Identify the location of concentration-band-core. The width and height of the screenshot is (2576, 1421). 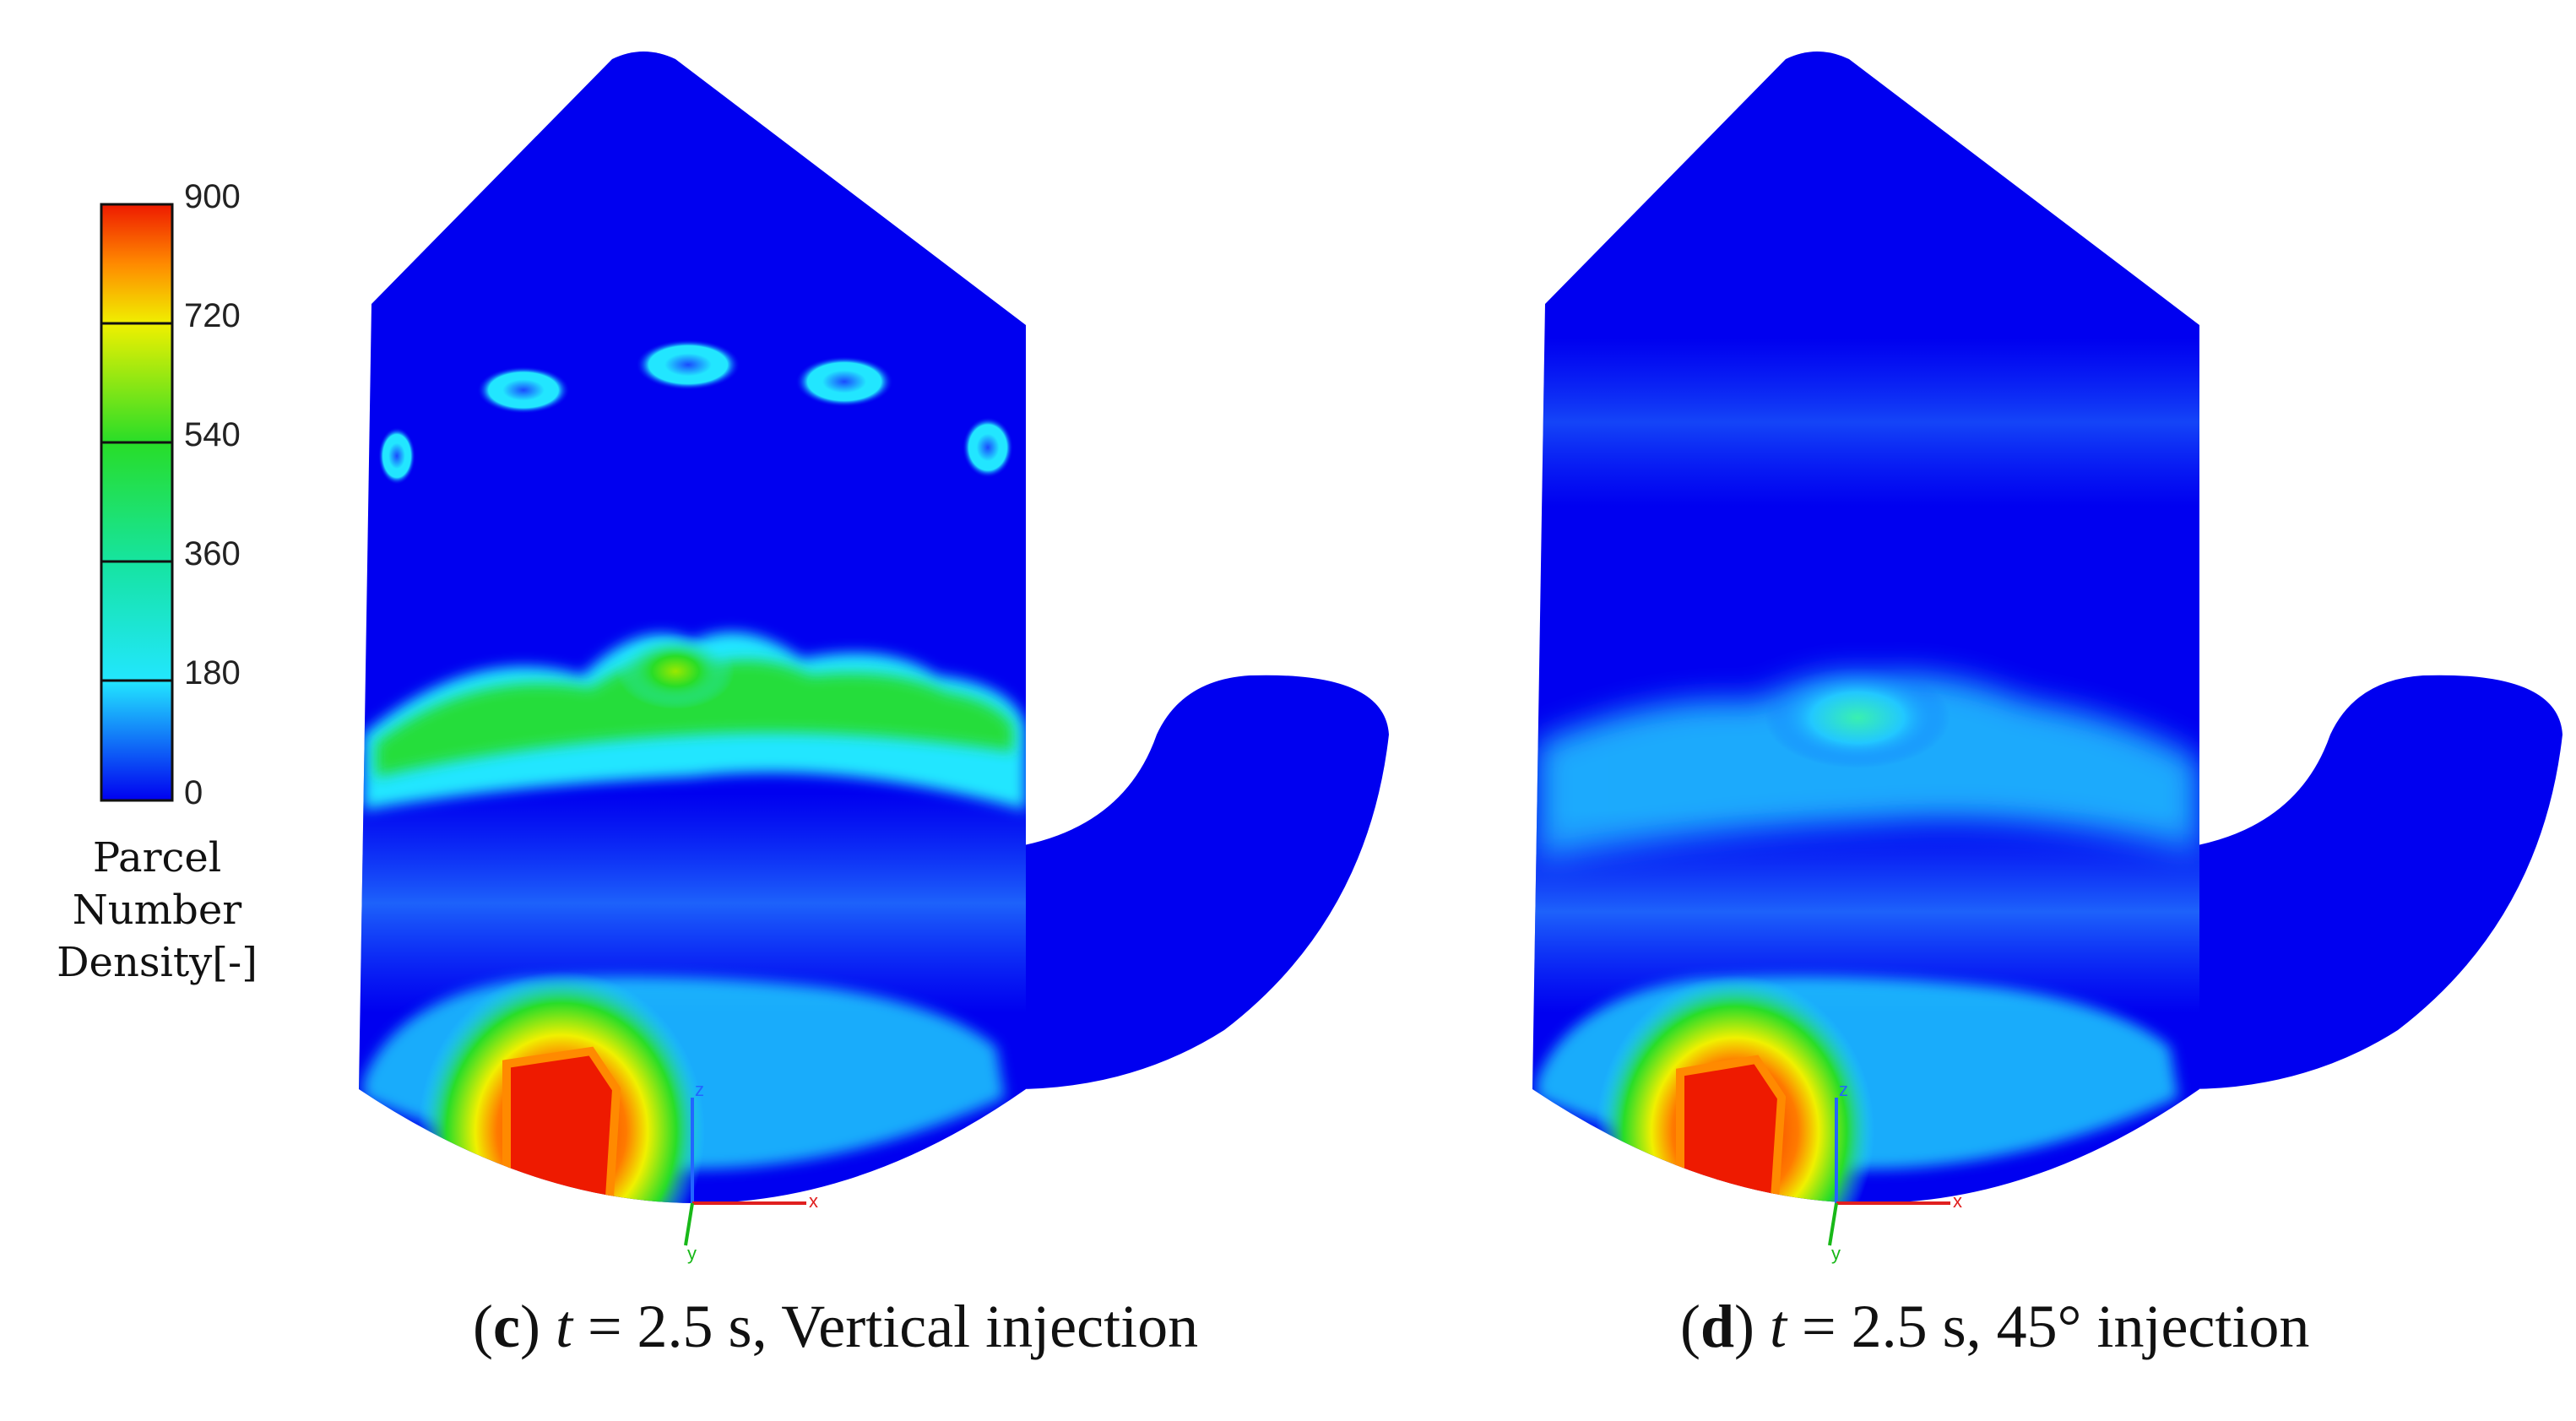
(695, 717).